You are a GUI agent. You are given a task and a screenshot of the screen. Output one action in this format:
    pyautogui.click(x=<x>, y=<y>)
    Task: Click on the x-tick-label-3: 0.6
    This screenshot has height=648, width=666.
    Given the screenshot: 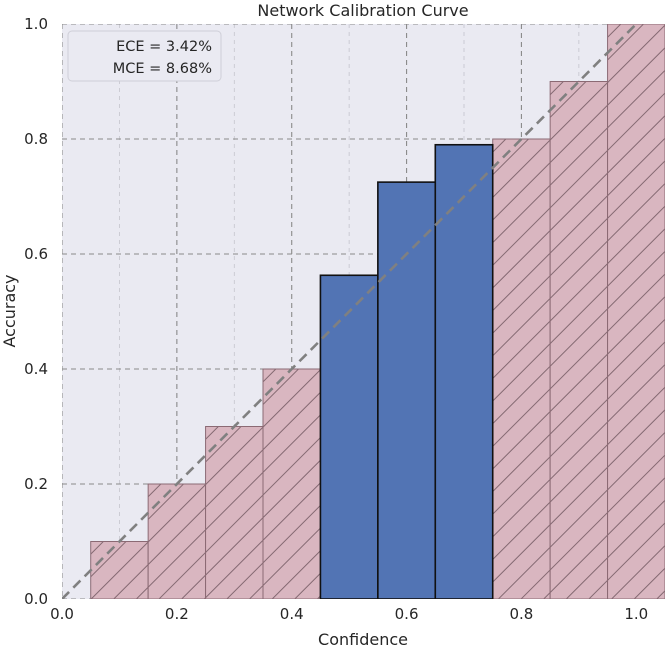 What is the action you would take?
    pyautogui.click(x=407, y=614)
    